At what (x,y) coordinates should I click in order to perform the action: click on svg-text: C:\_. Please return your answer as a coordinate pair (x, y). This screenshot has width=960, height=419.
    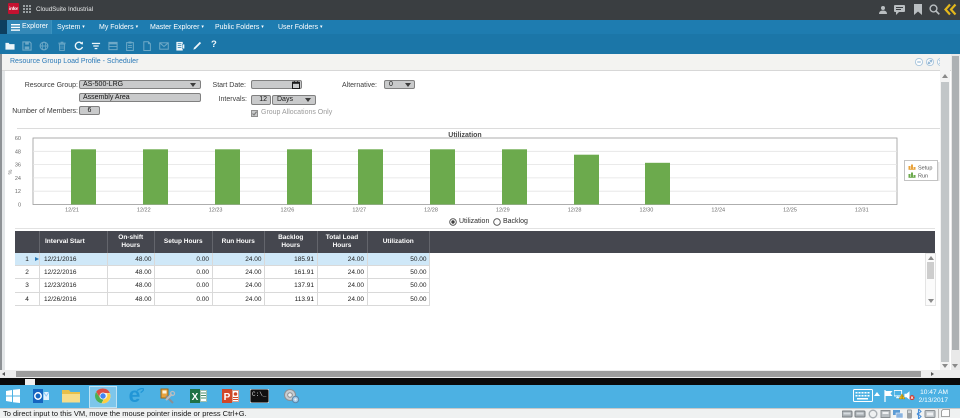
    Looking at the image, I should click on (259, 394).